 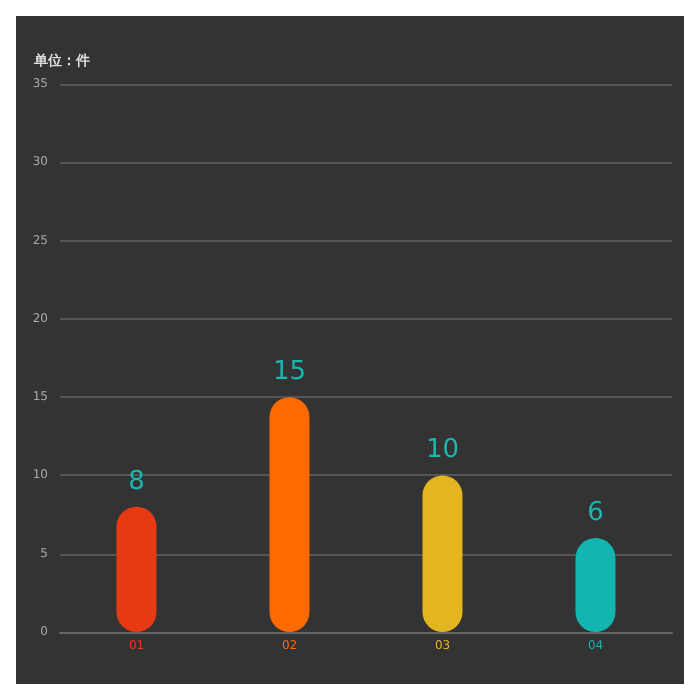 What do you see at coordinates (442, 450) in the screenshot?
I see `data-label: 10` at bounding box center [442, 450].